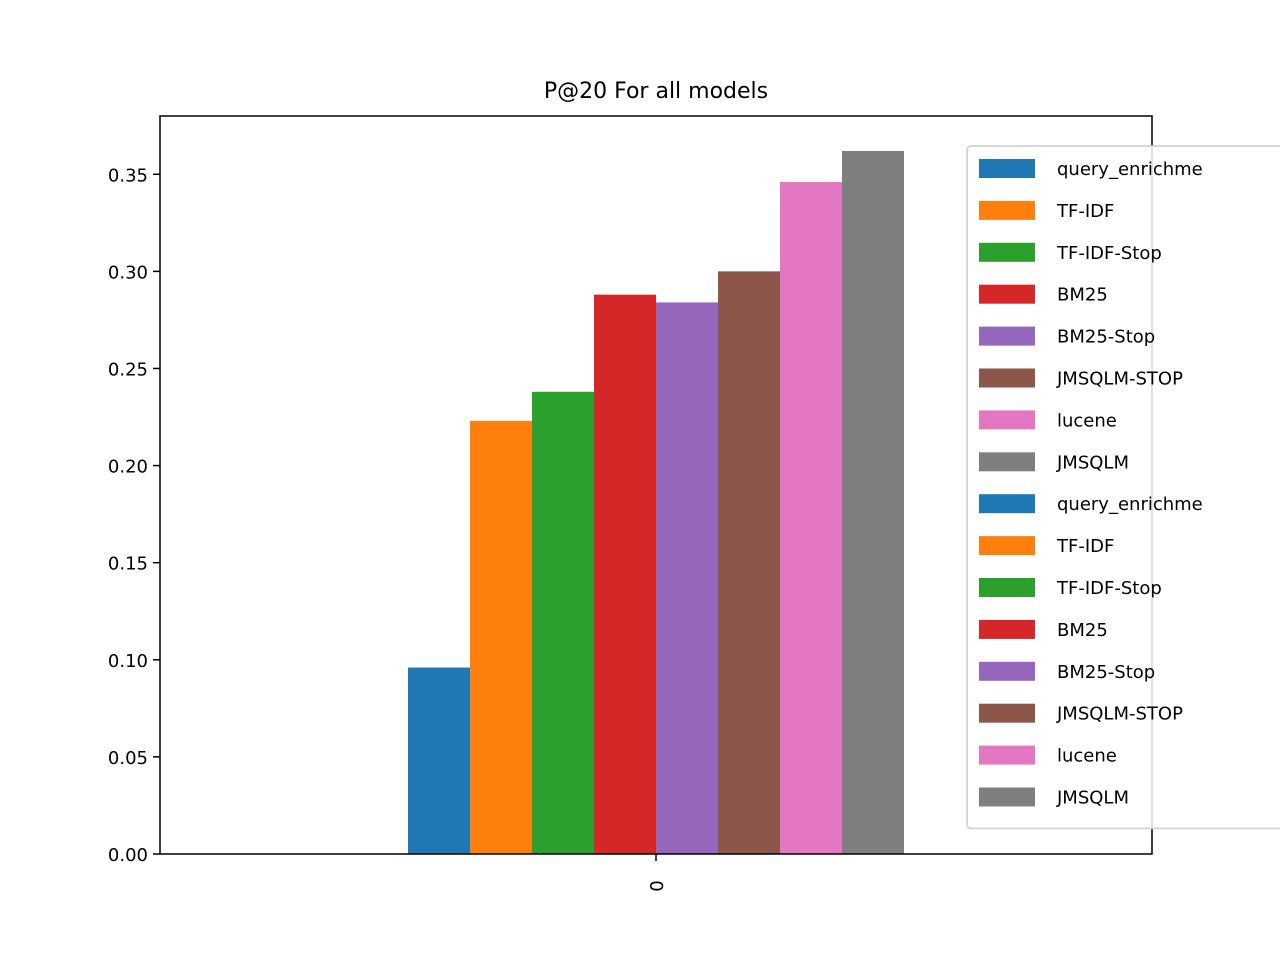 This screenshot has height=960, width=1280. Describe the element at coordinates (501, 637) in the screenshot. I see `bar-tf-idf` at that location.